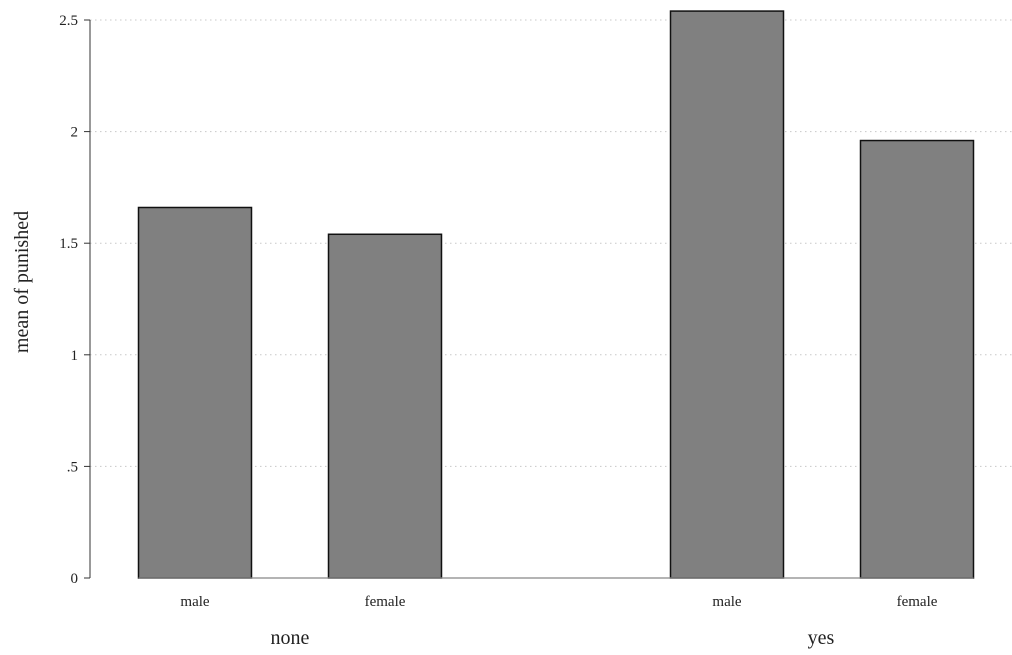  Describe the element at coordinates (72, 467) in the screenshot. I see `y-tick-label: .5` at that location.